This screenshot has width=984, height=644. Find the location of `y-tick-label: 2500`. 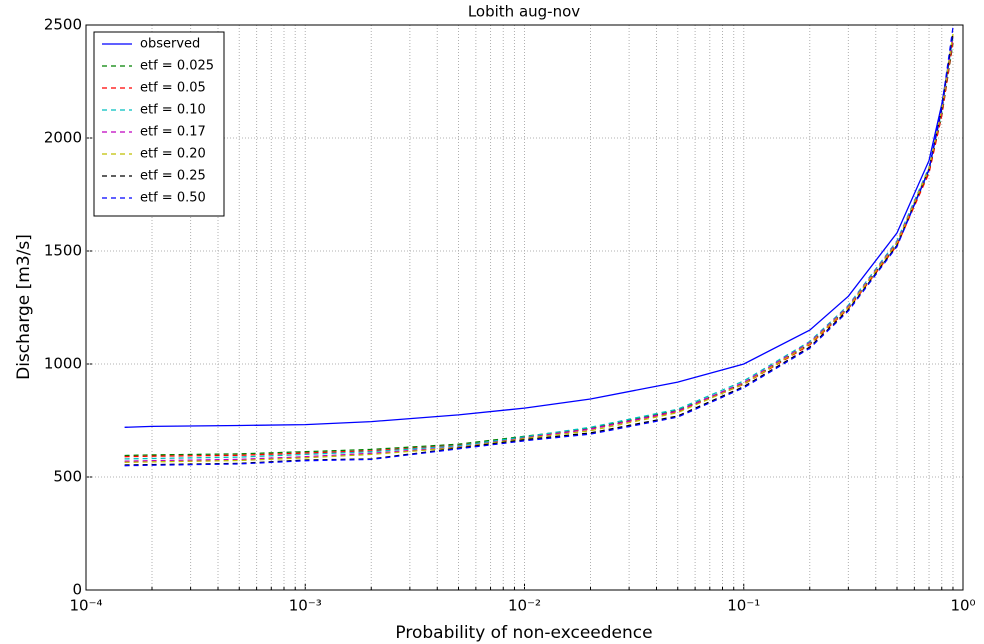

y-tick-label: 2500 is located at coordinates (63, 25).